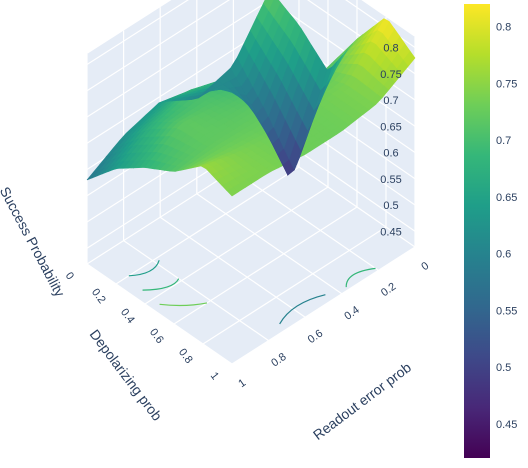  I want to click on y-tick-label: 0.8, so click(185, 355).